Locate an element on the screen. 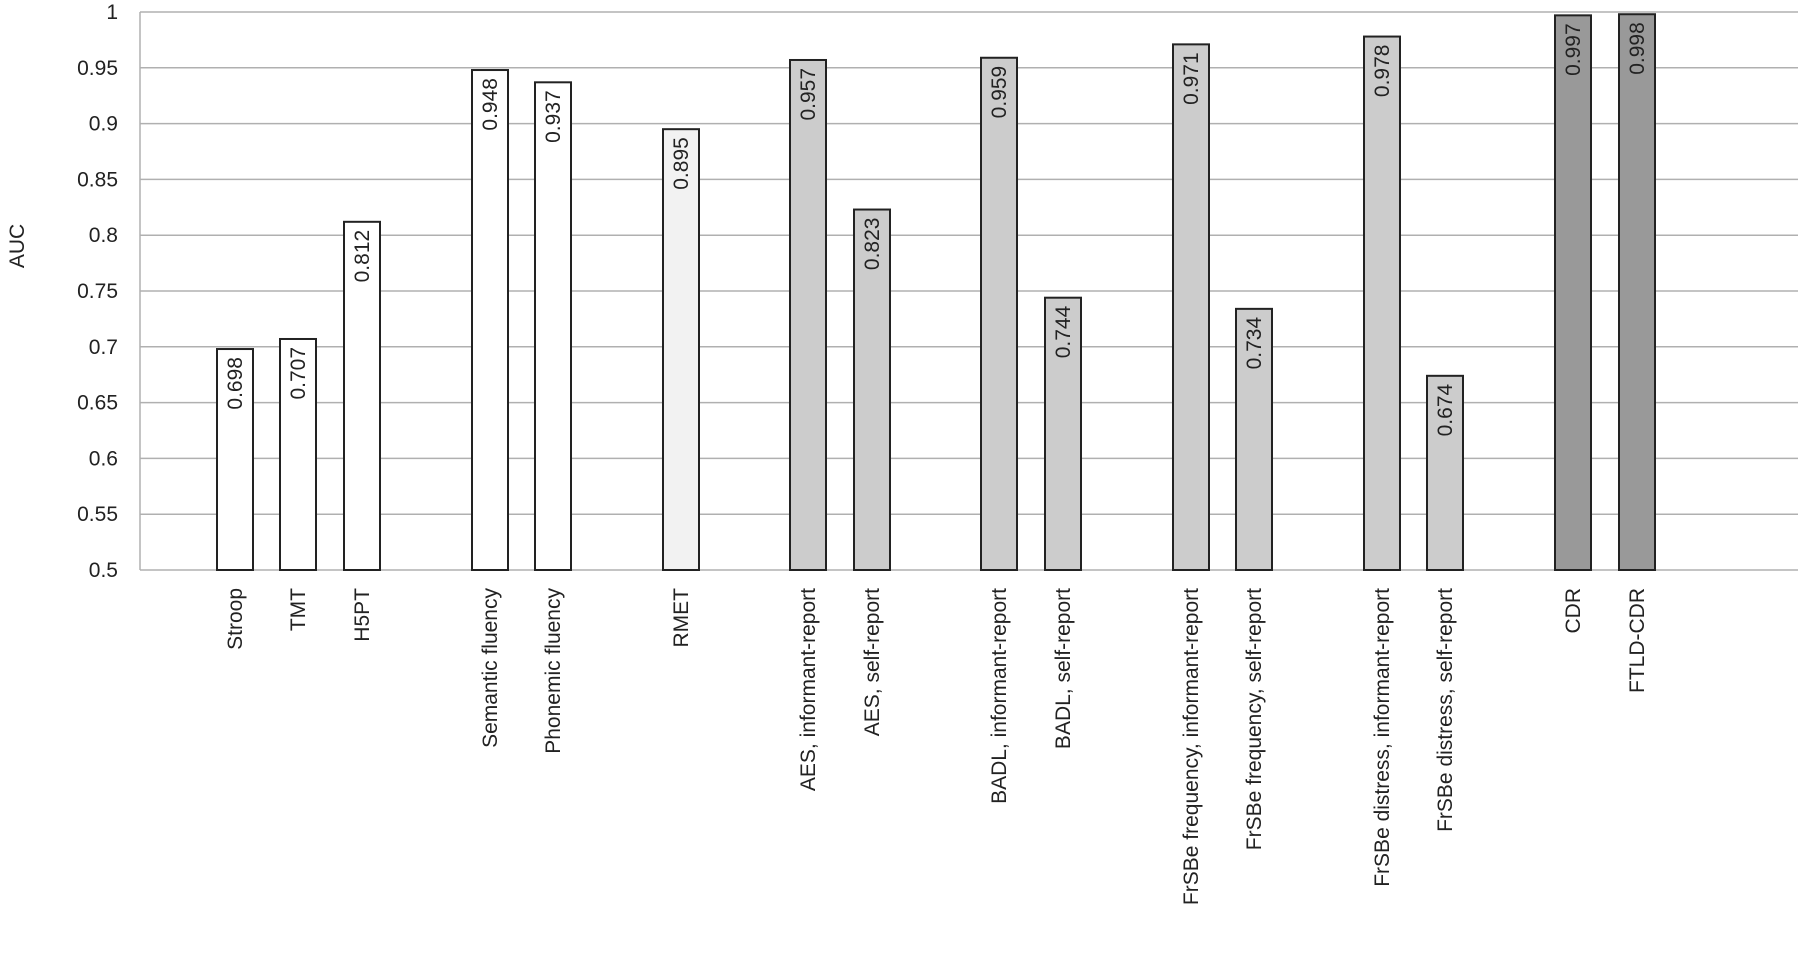 This screenshot has width=1800, height=979. y-tick-label: 0.9 is located at coordinates (103, 124).